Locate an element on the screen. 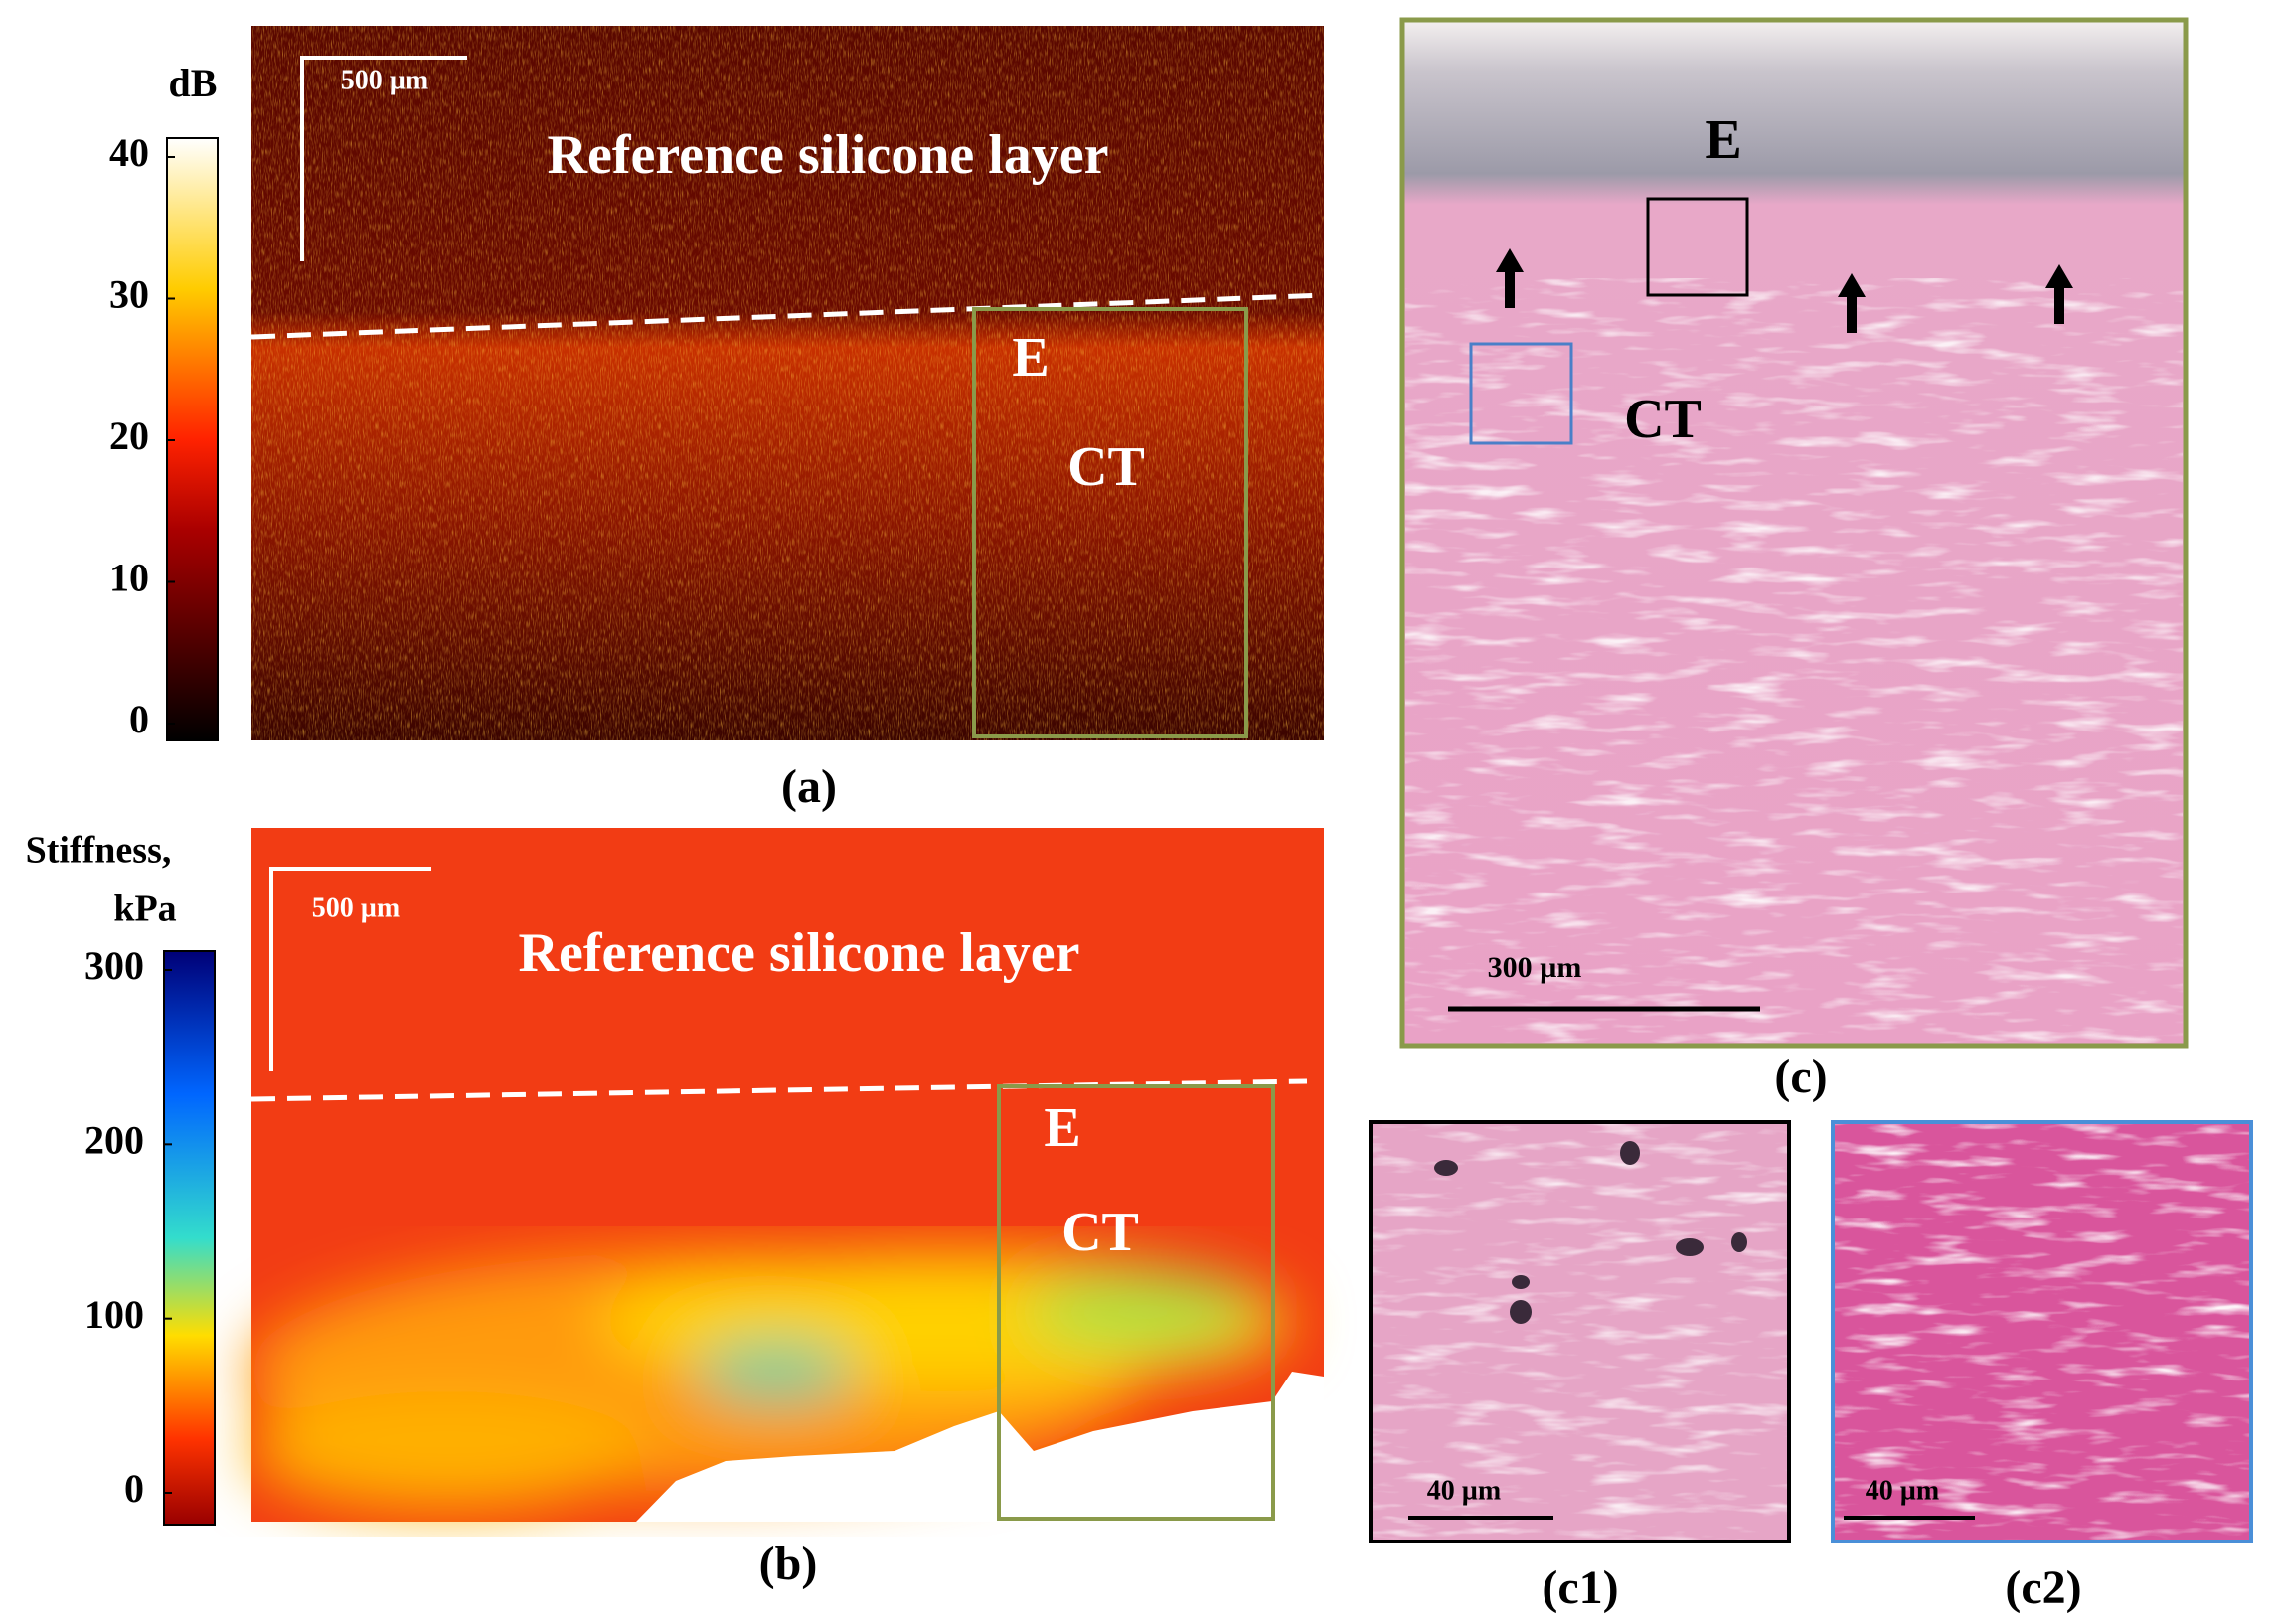  panel-label: (b) is located at coordinates (789, 1564).